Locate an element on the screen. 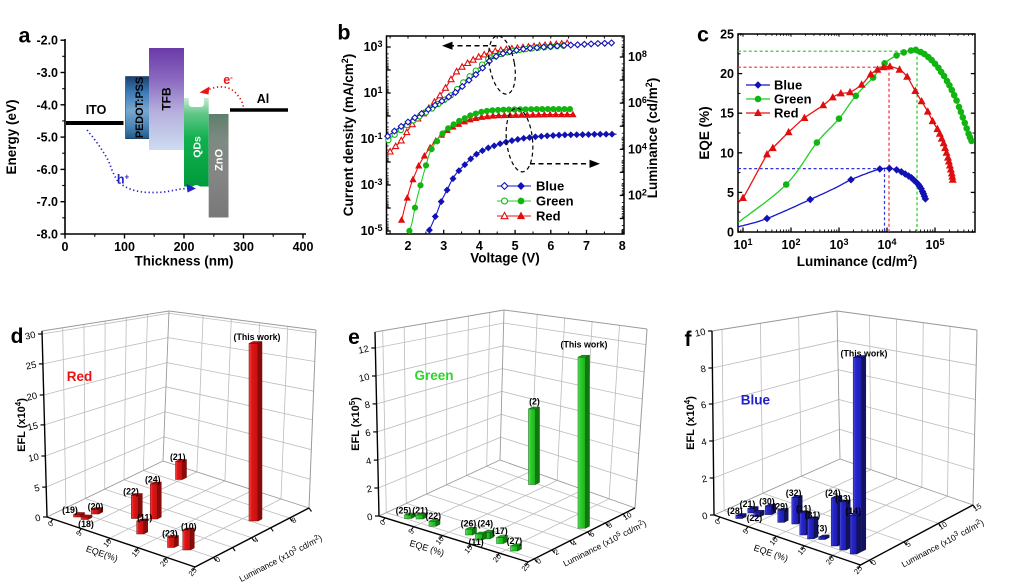  svg-text: 400 is located at coordinates (303, 247).